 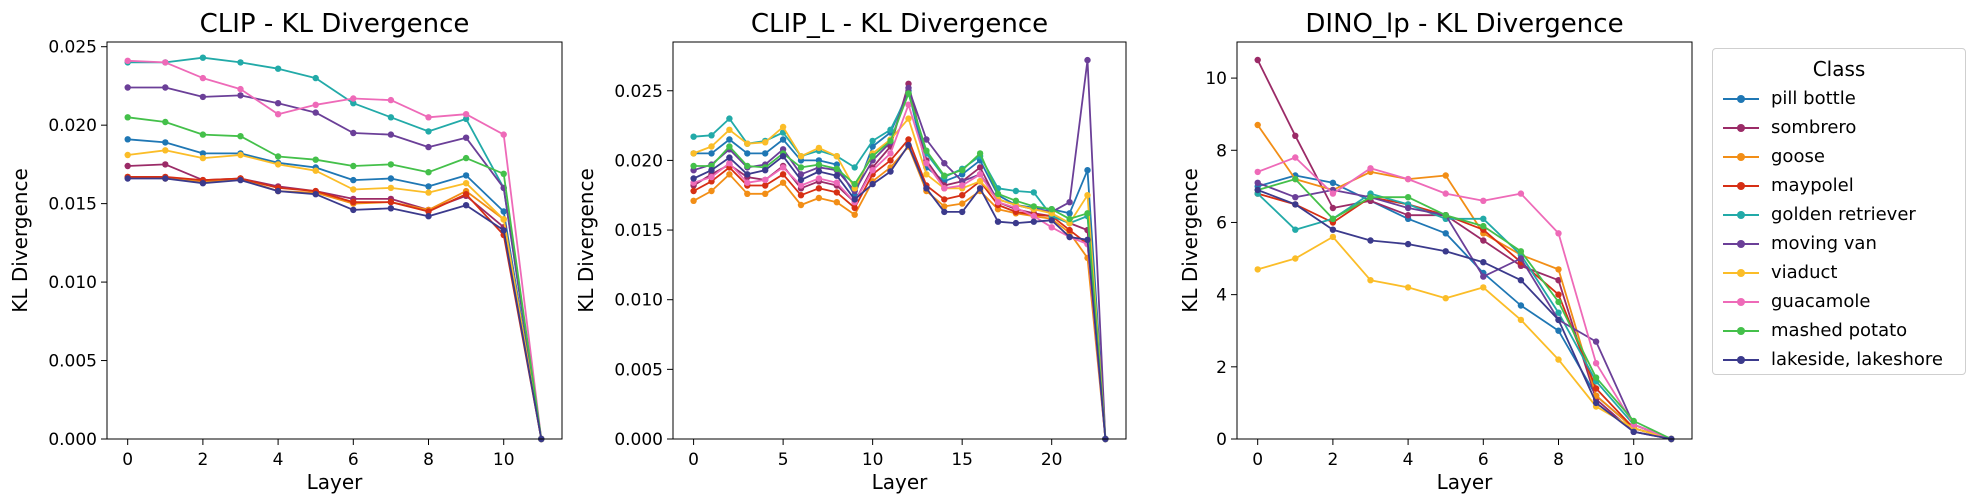 What do you see at coordinates (1221, 440) in the screenshot?
I see `y-tick-label: 0` at bounding box center [1221, 440].